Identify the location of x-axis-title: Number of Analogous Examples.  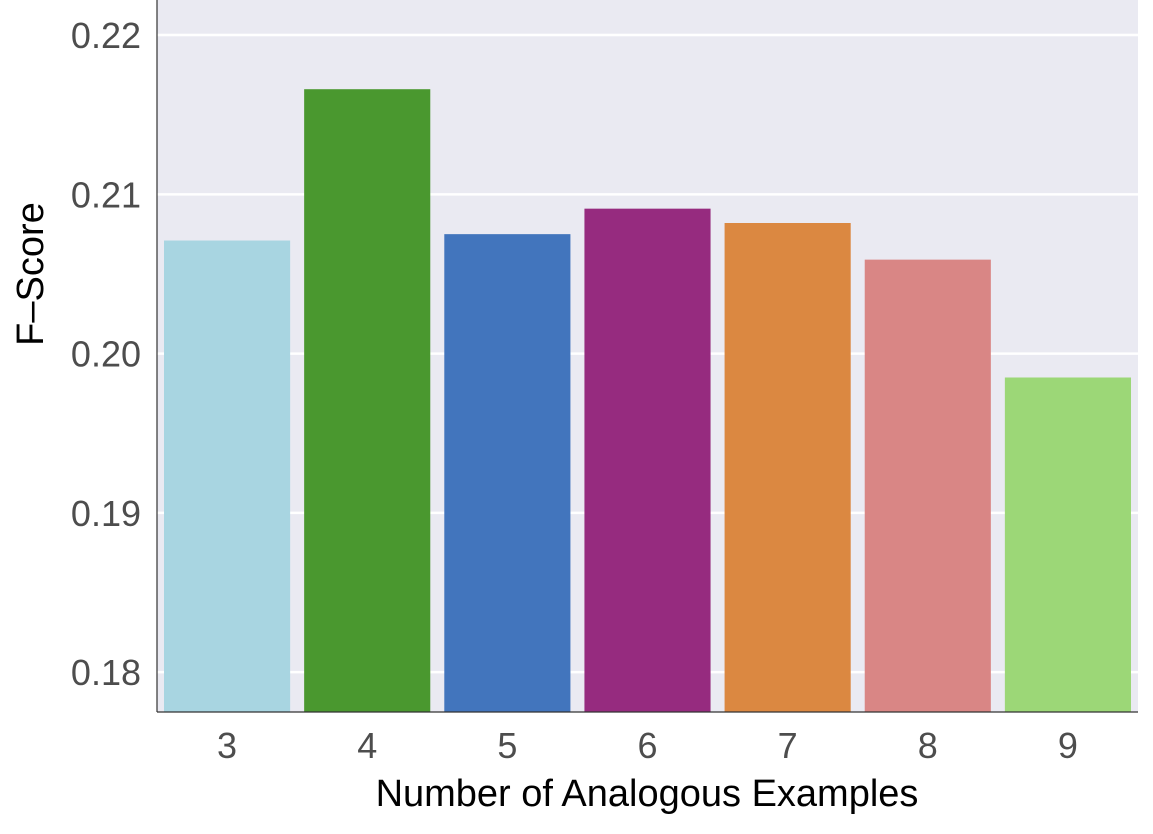
(647, 794).